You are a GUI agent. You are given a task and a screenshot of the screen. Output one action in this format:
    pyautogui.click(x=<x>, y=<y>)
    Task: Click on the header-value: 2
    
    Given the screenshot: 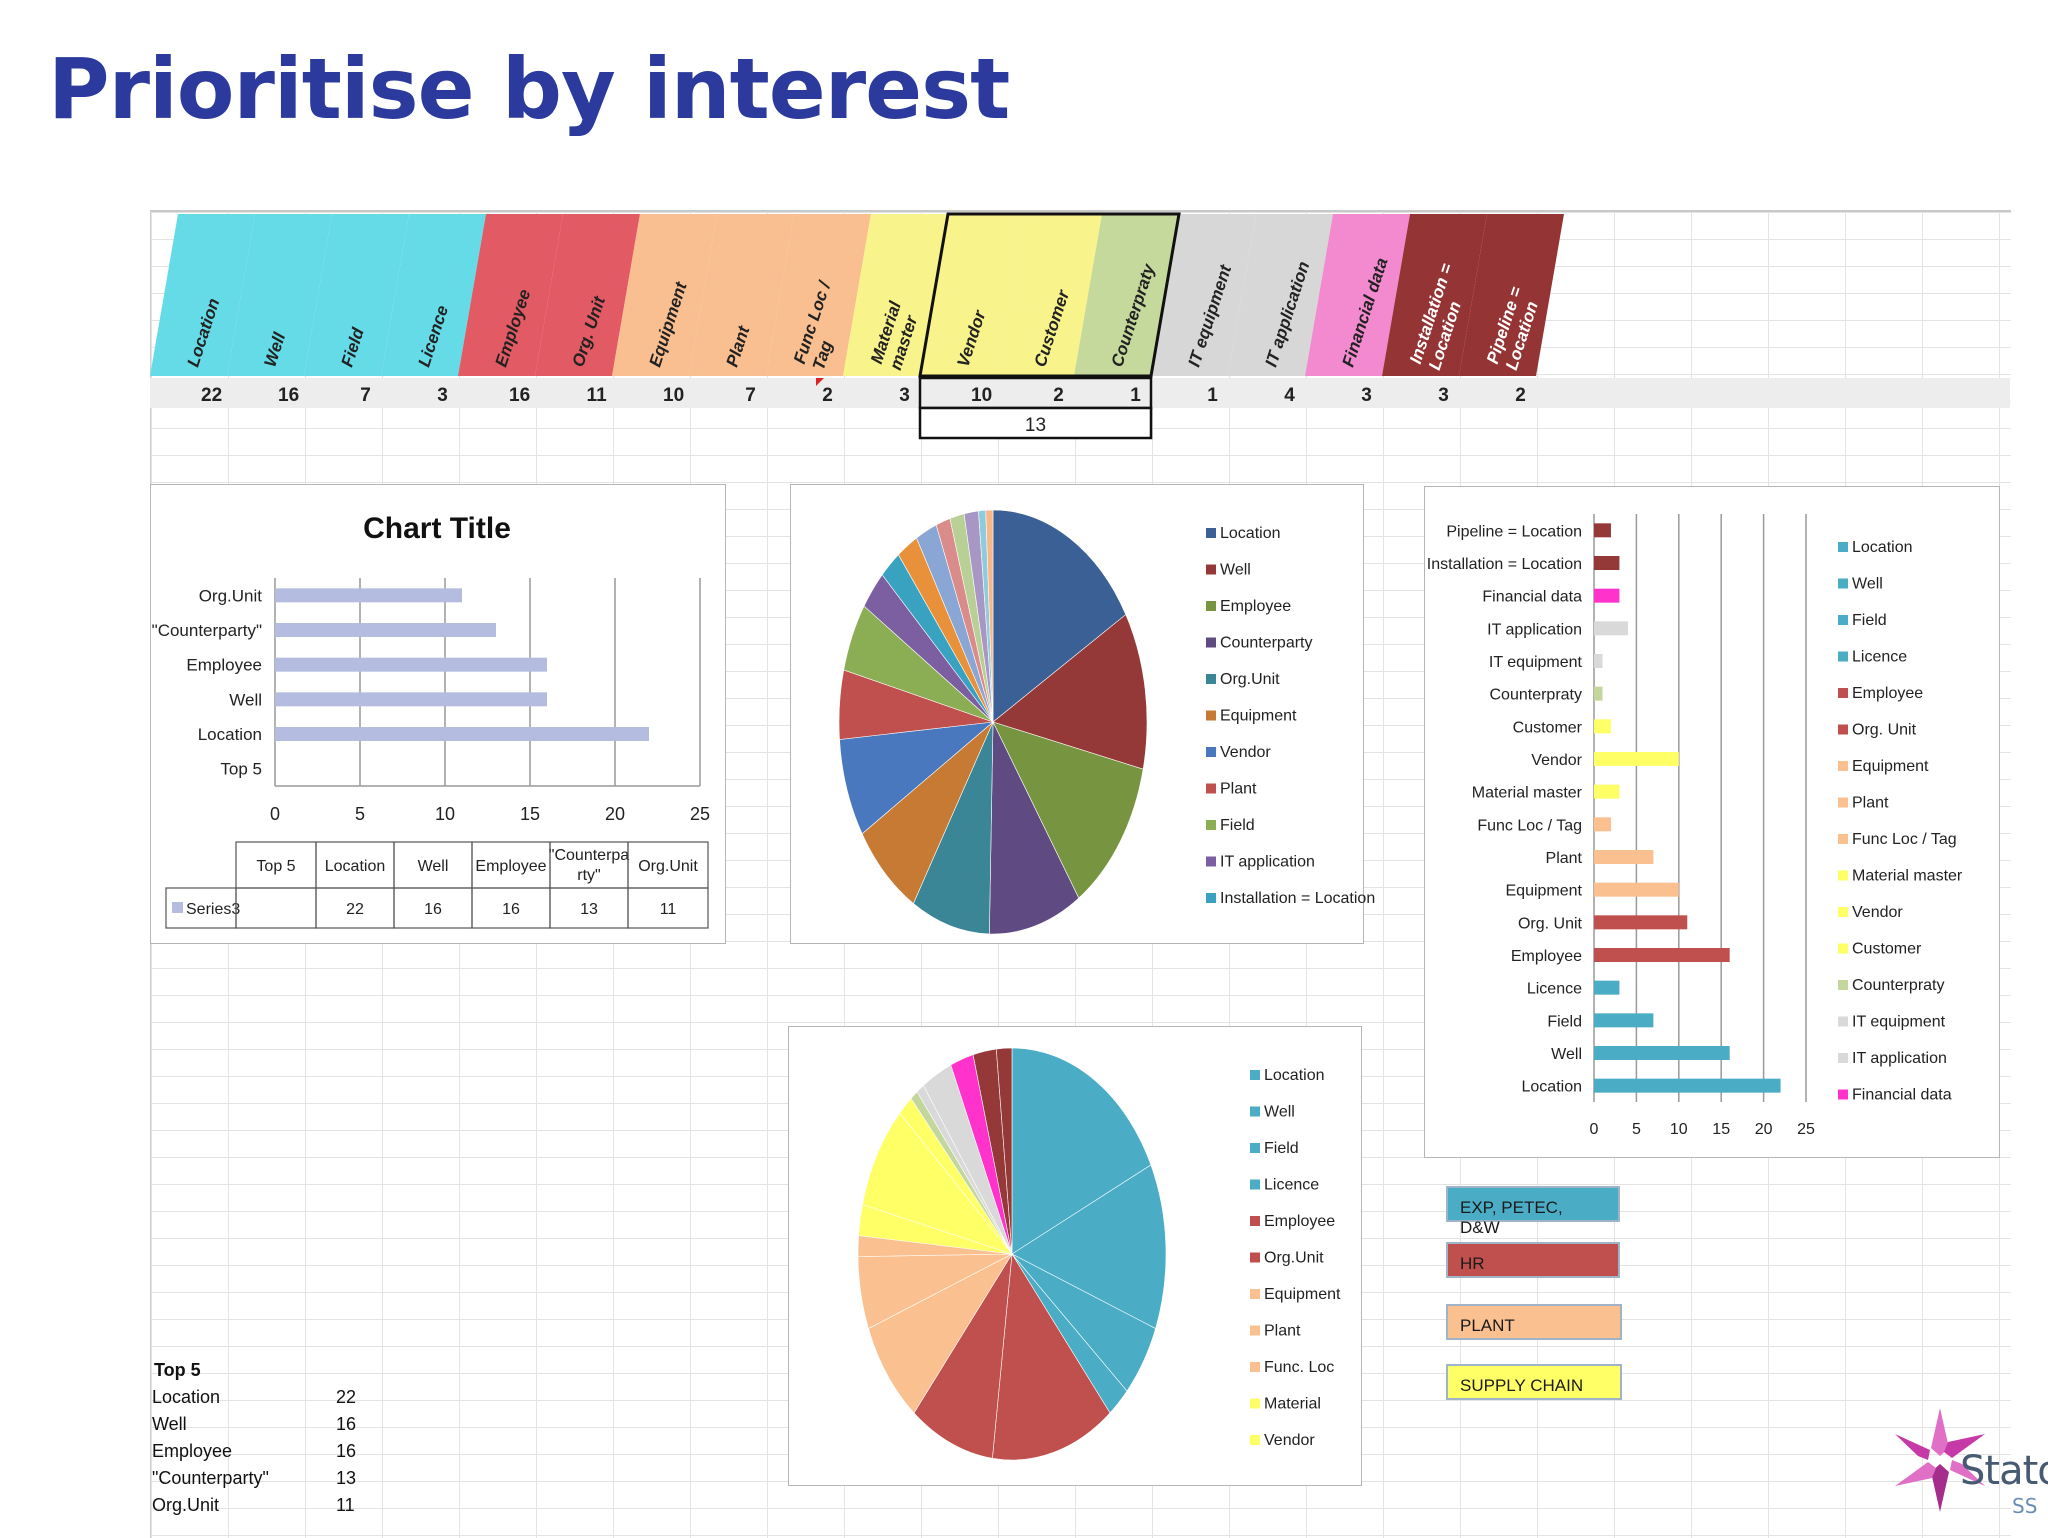 What is the action you would take?
    pyautogui.click(x=1520, y=395)
    